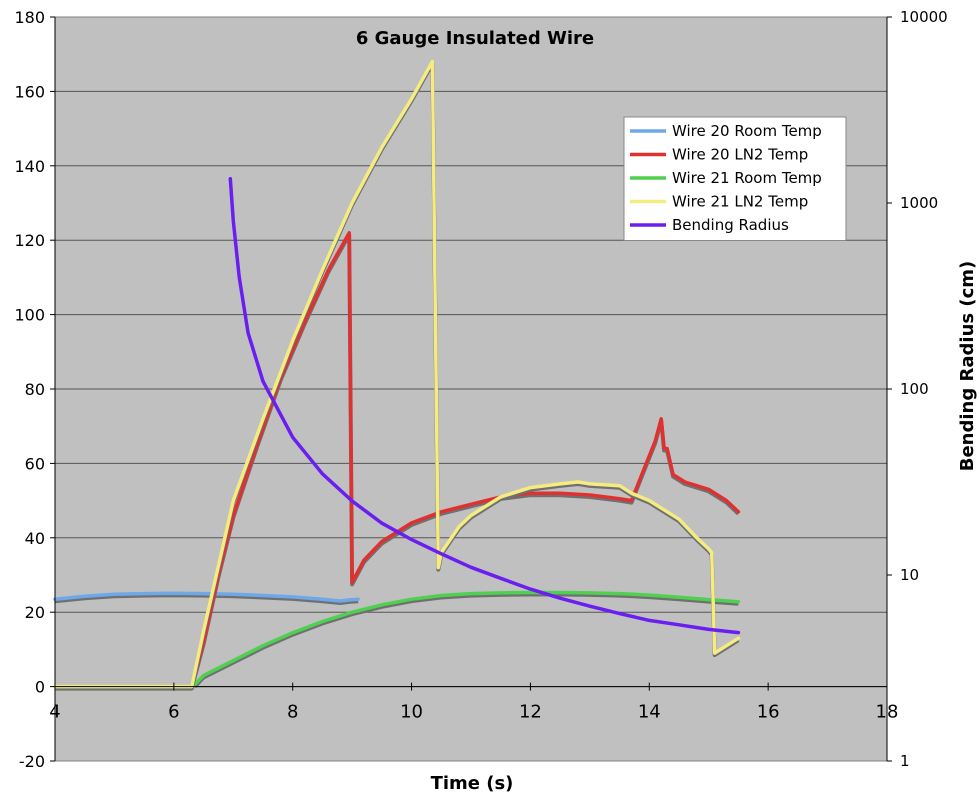 This screenshot has height=797, width=980. What do you see at coordinates (29, 166) in the screenshot?
I see `y-tick-label: 140` at bounding box center [29, 166].